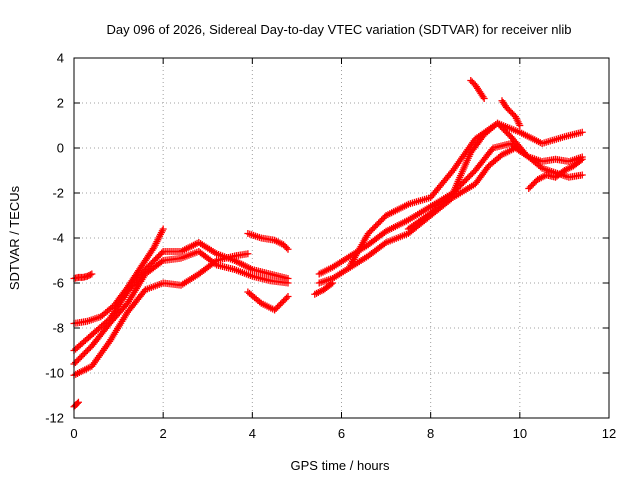  I want to click on x-tick-label: 6, so click(341, 433).